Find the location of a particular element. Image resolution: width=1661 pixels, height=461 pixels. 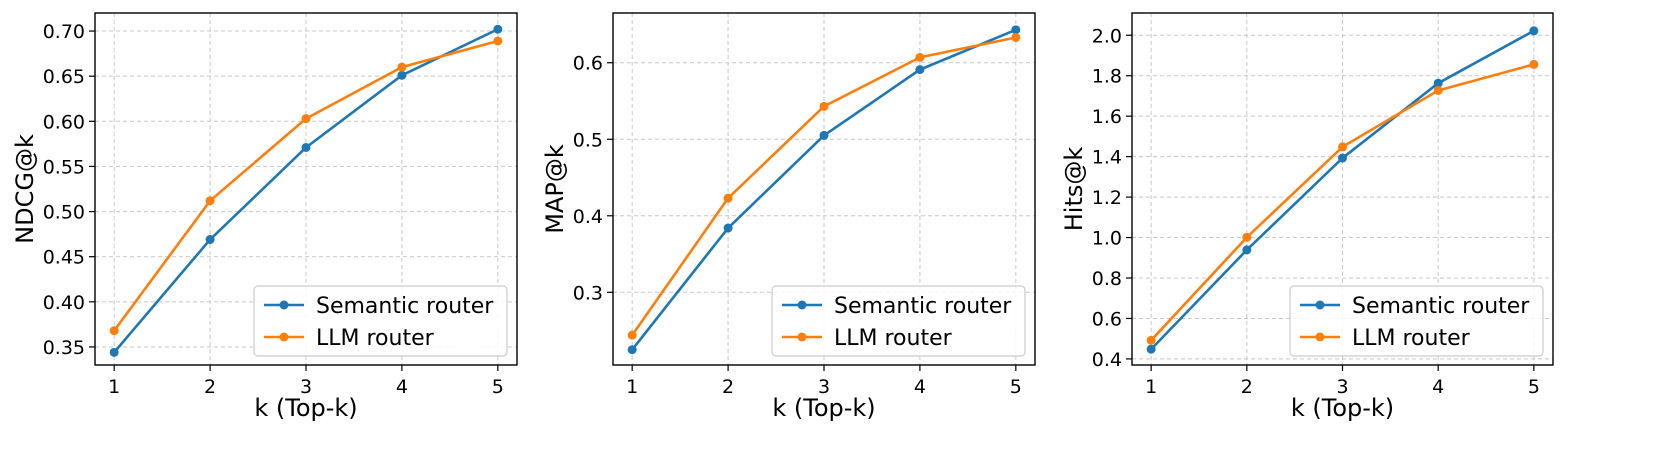

y-tick-label: 0.50 is located at coordinates (64, 213).